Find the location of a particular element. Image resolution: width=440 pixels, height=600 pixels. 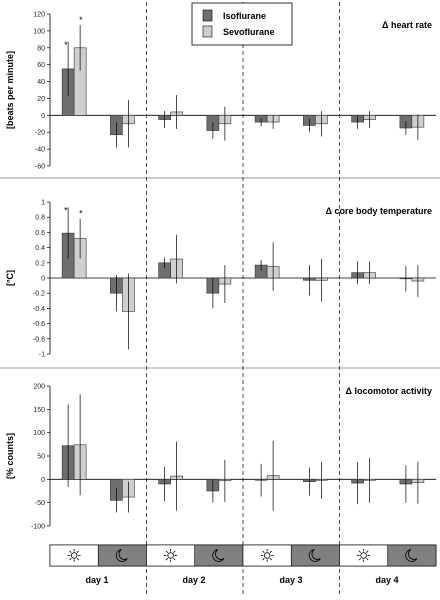

legend-swatch-sevoflurane is located at coordinates (207, 31).